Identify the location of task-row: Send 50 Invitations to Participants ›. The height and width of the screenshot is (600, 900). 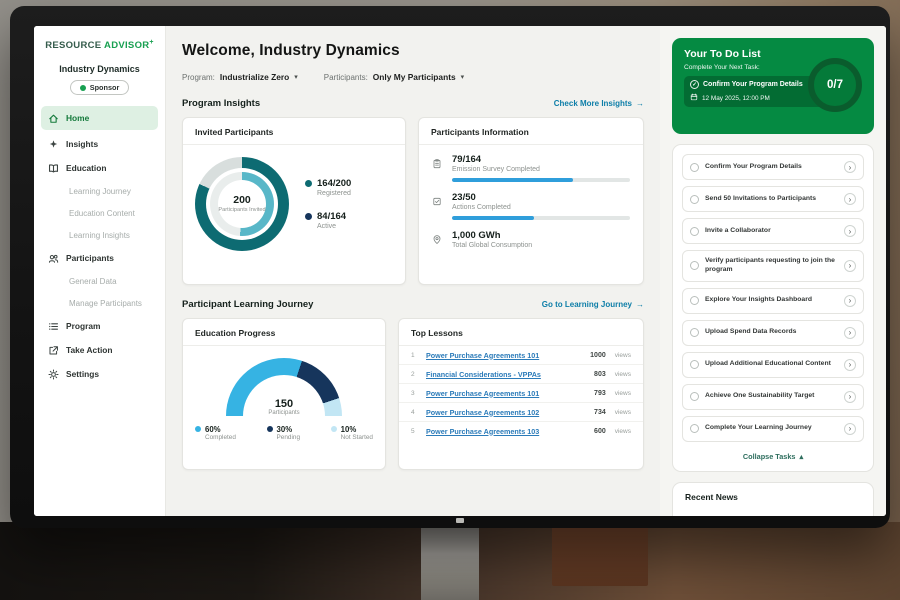
(773, 199).